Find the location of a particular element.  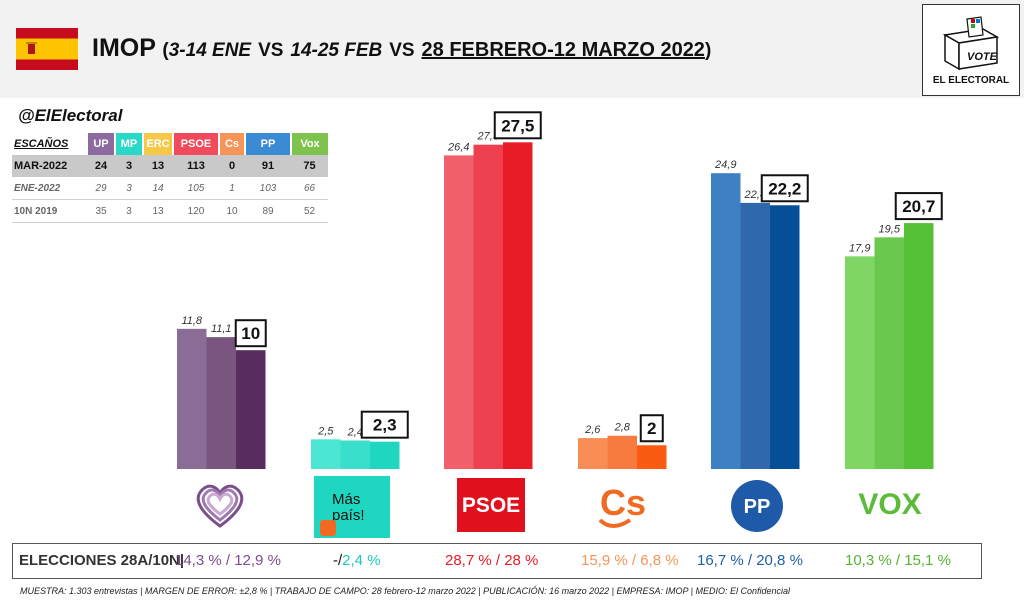

result-pp: 16,7 % / 20,8 % is located at coordinates (750, 560).